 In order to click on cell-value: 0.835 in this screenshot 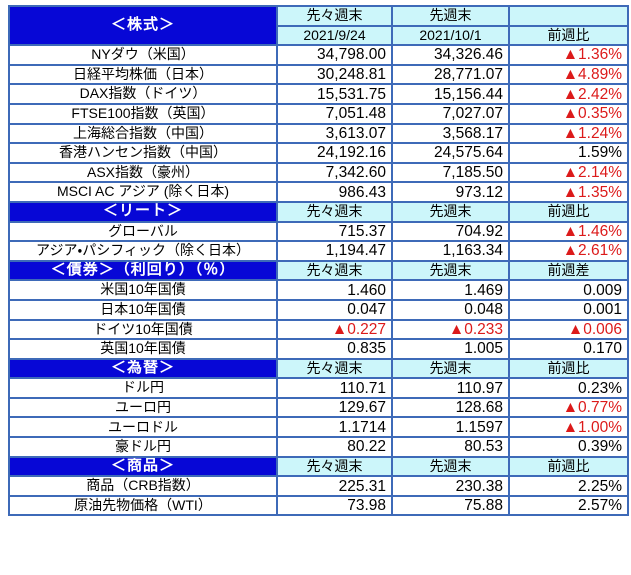, I will do `click(334, 349)`.